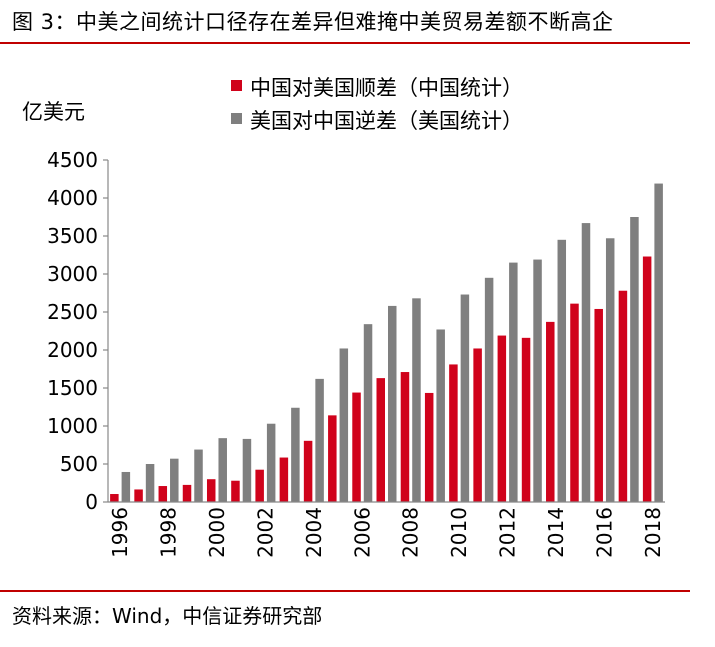 The height and width of the screenshot is (647, 715). I want to click on bar-2-2016, so click(610, 370).